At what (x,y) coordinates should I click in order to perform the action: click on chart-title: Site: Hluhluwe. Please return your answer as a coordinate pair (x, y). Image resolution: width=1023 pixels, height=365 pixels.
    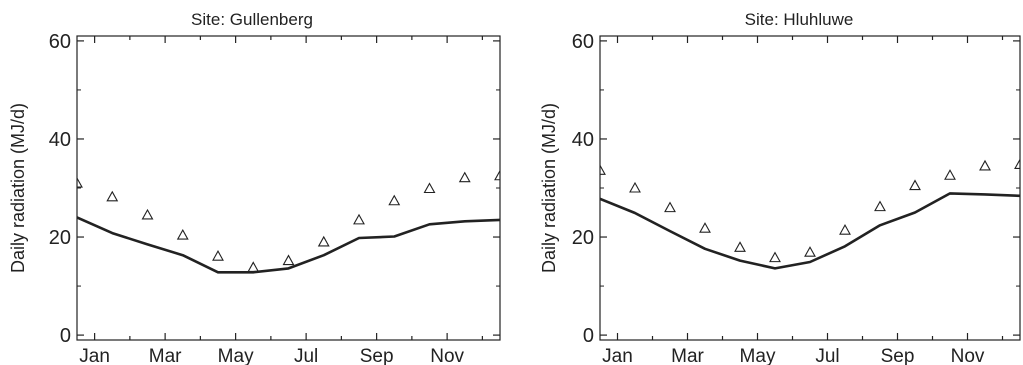
    Looking at the image, I should click on (799, 19).